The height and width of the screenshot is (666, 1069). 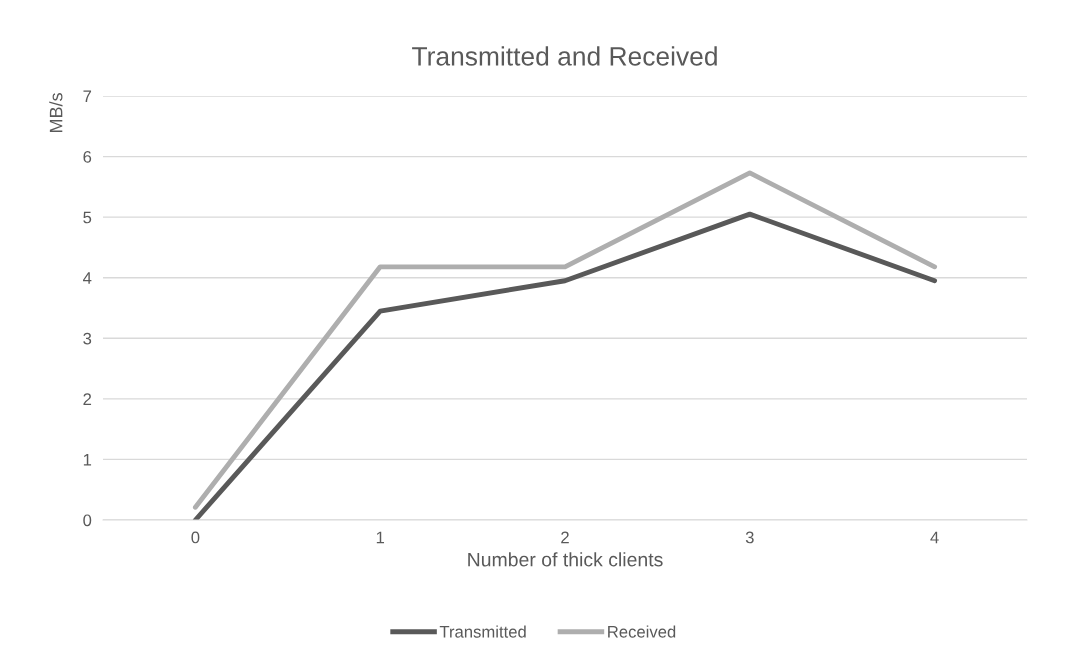 I want to click on chart-title: Transmitted and Received, so click(x=564, y=56).